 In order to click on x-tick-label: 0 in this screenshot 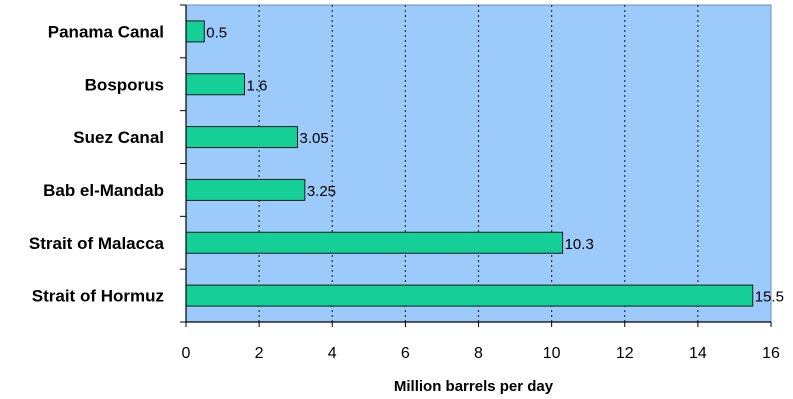, I will do `click(186, 353)`.